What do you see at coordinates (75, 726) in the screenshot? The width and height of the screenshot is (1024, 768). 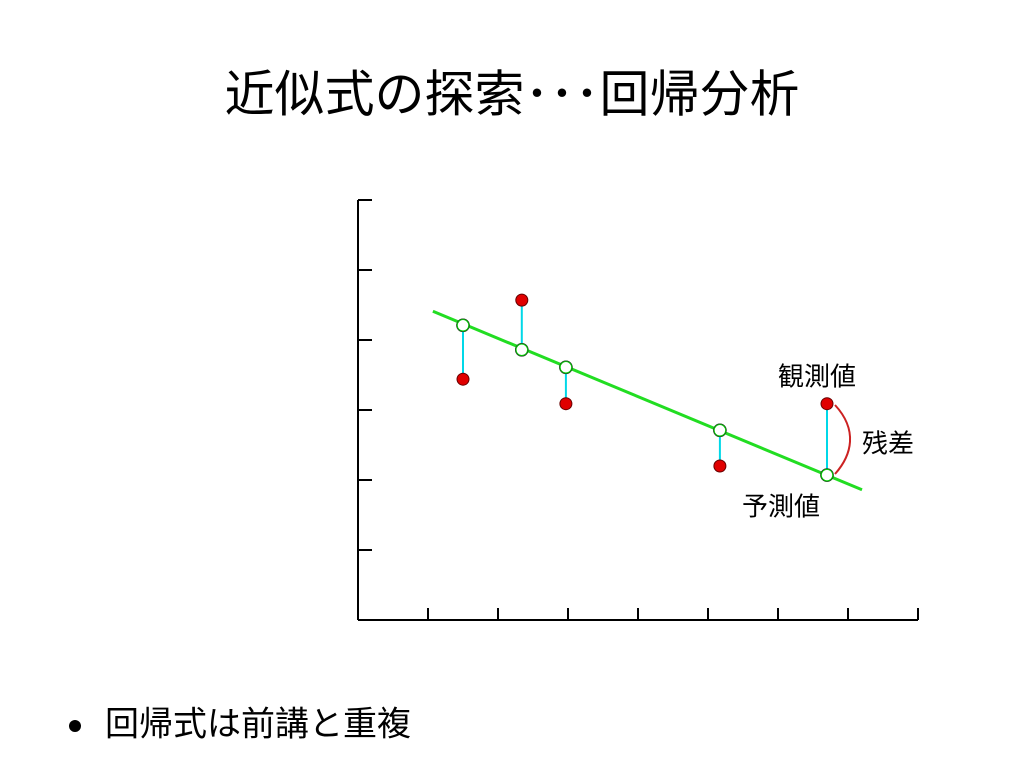 I see `bullet-dot` at bounding box center [75, 726].